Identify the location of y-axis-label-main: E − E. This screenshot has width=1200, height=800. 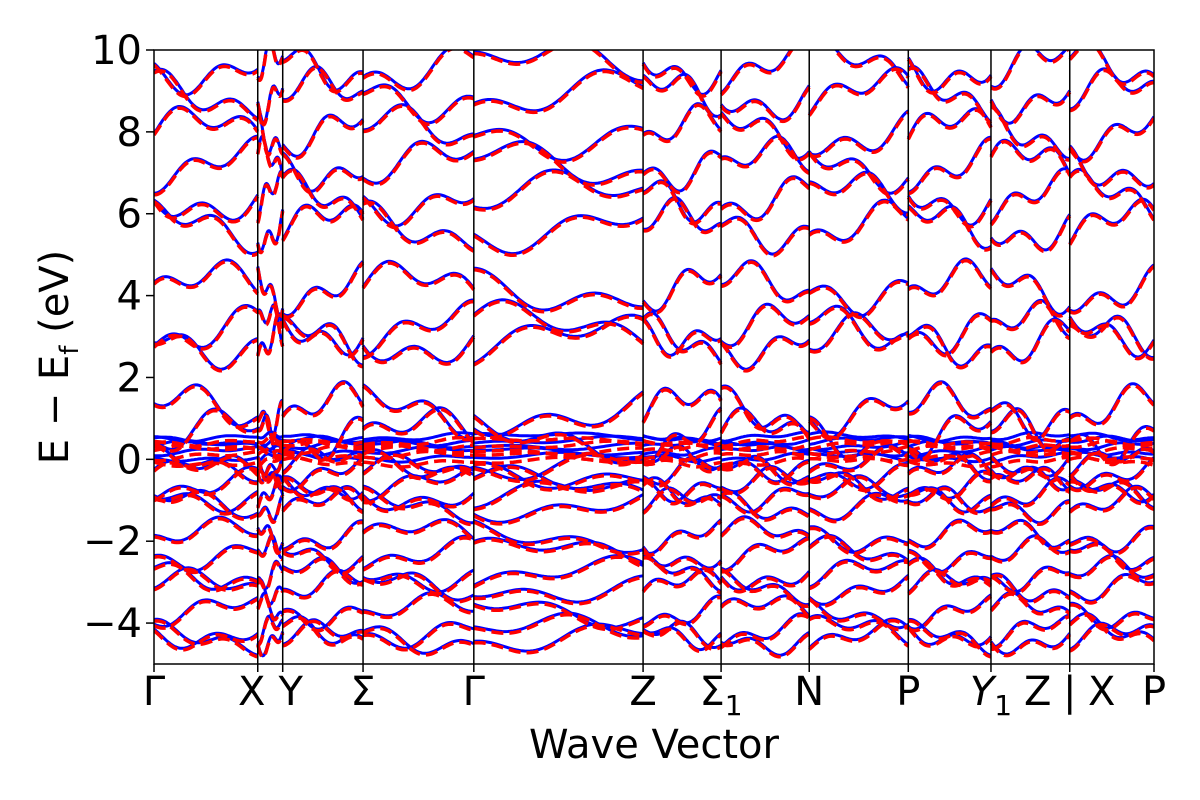
(55, 410).